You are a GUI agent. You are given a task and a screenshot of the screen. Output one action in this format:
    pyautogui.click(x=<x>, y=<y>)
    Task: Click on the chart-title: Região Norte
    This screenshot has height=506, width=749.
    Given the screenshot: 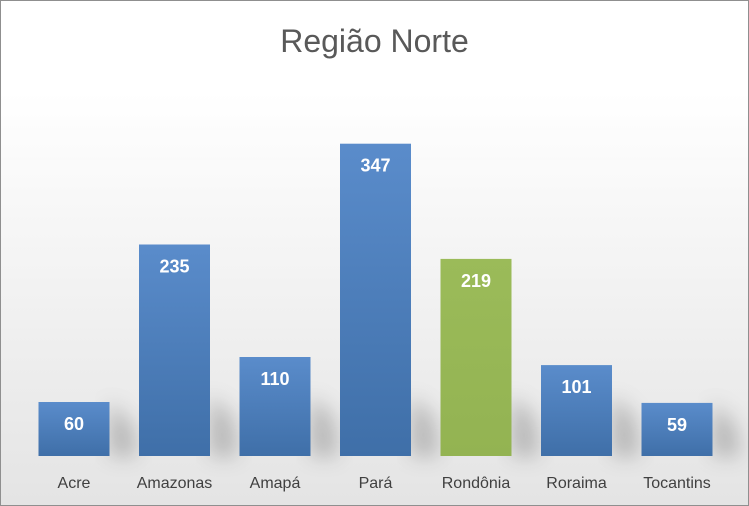 What is the action you would take?
    pyautogui.click(x=374, y=41)
    